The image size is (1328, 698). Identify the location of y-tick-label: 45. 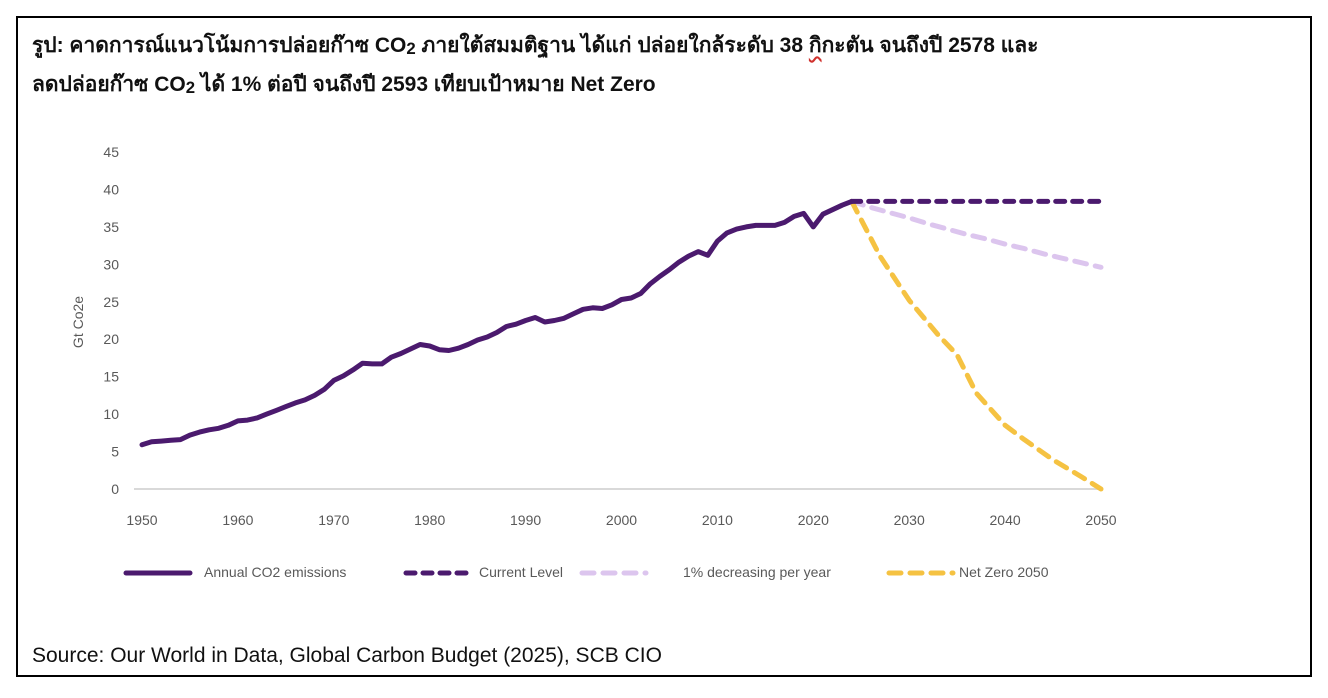
(111, 152).